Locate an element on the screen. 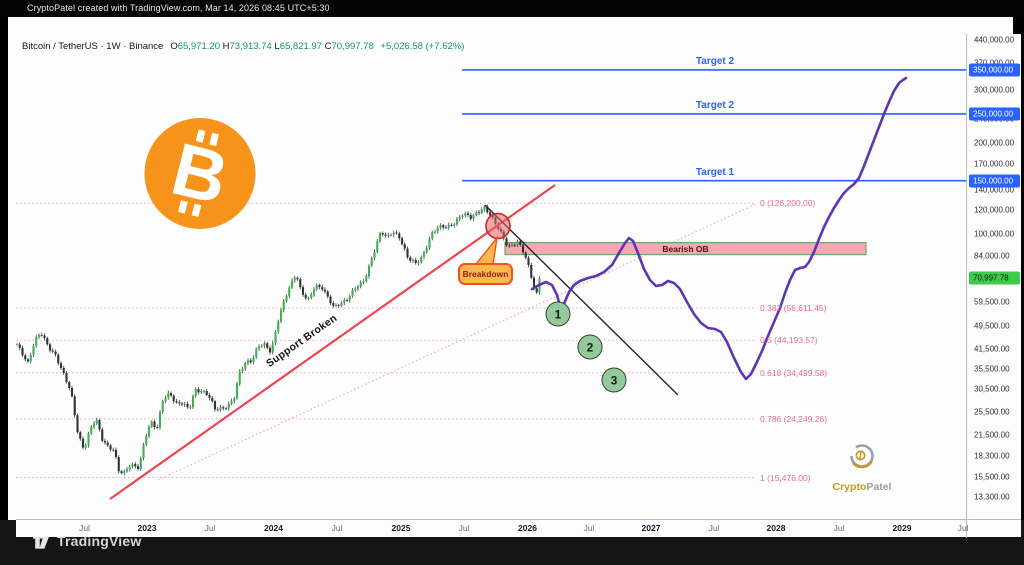  price-tick: 300,000.00 is located at coordinates (994, 90).